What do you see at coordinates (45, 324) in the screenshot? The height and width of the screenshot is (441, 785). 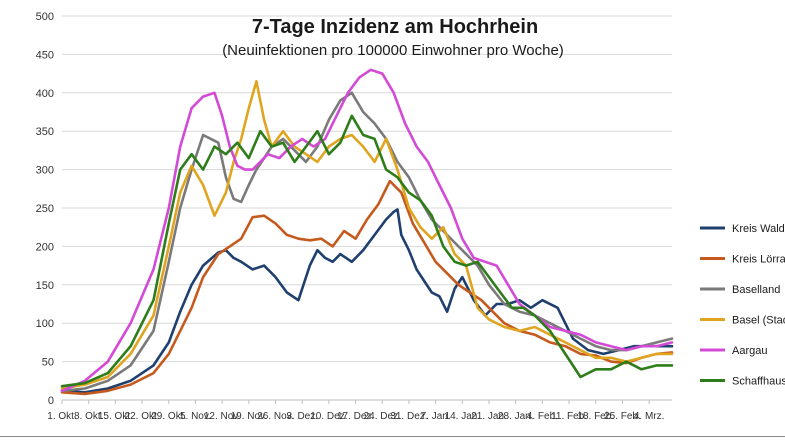 I see `y-tick-label: 100` at bounding box center [45, 324].